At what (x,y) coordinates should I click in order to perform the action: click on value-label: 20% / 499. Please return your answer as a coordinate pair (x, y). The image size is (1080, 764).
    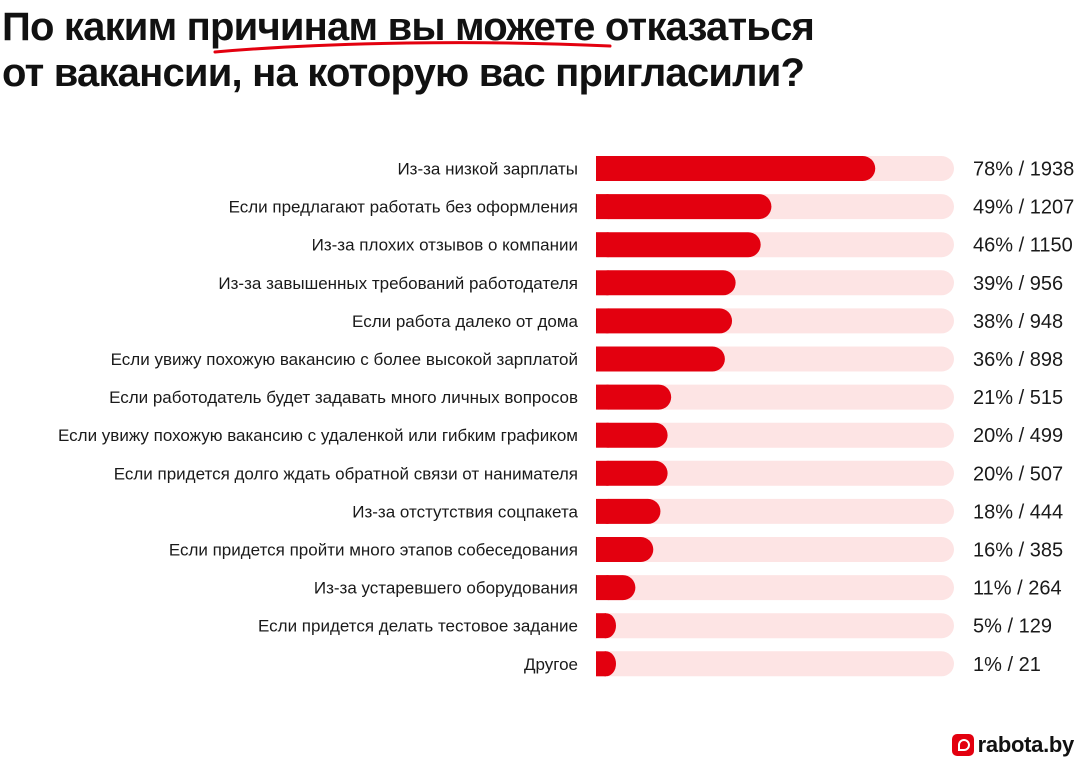
    Looking at the image, I should click on (1018, 436).